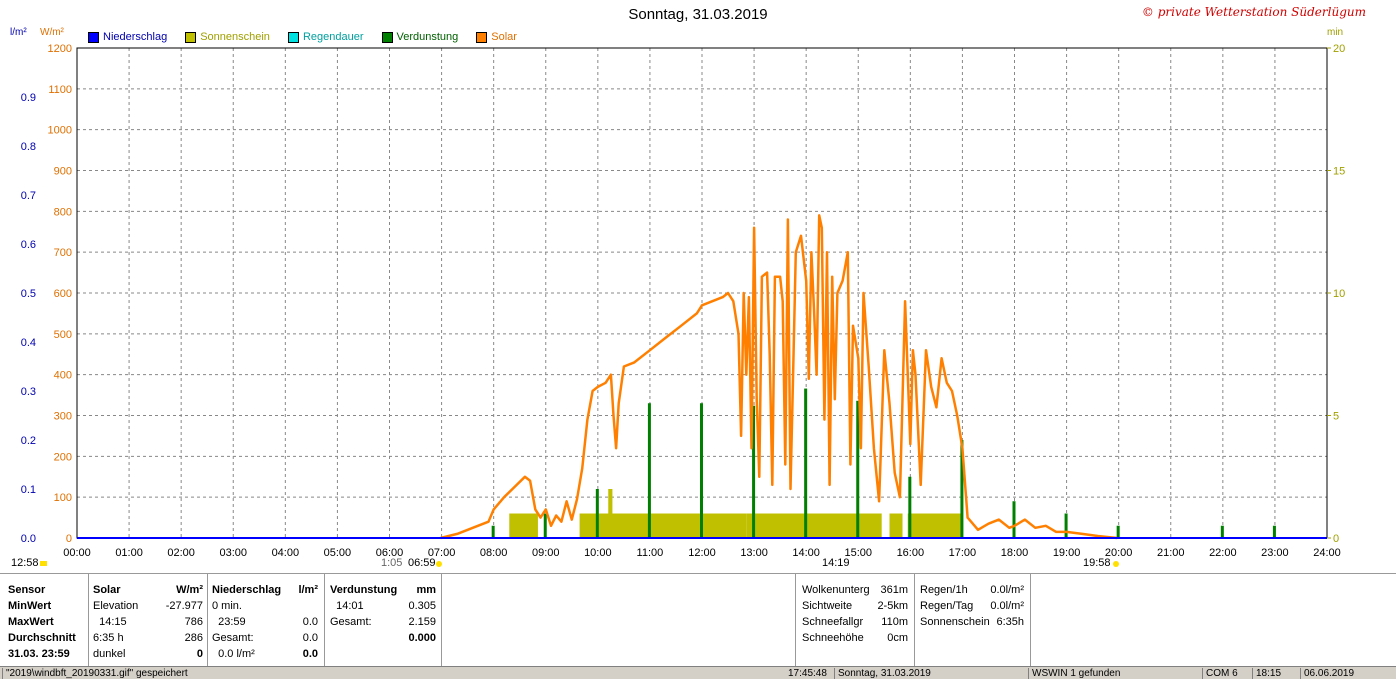  What do you see at coordinates (836, 563) in the screenshot?
I see `marker-max-time: 14:19` at bounding box center [836, 563].